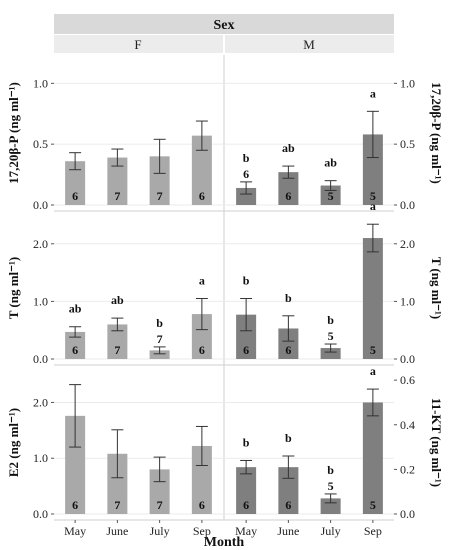 This screenshot has width=450, height=550. I want to click on facet-label-m: M, so click(309, 44).